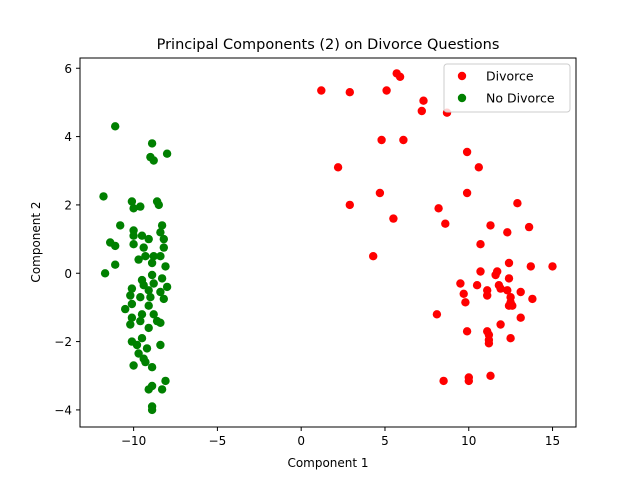  Describe the element at coordinates (218, 441) in the screenshot. I see `x-tick-label: −5` at that location.